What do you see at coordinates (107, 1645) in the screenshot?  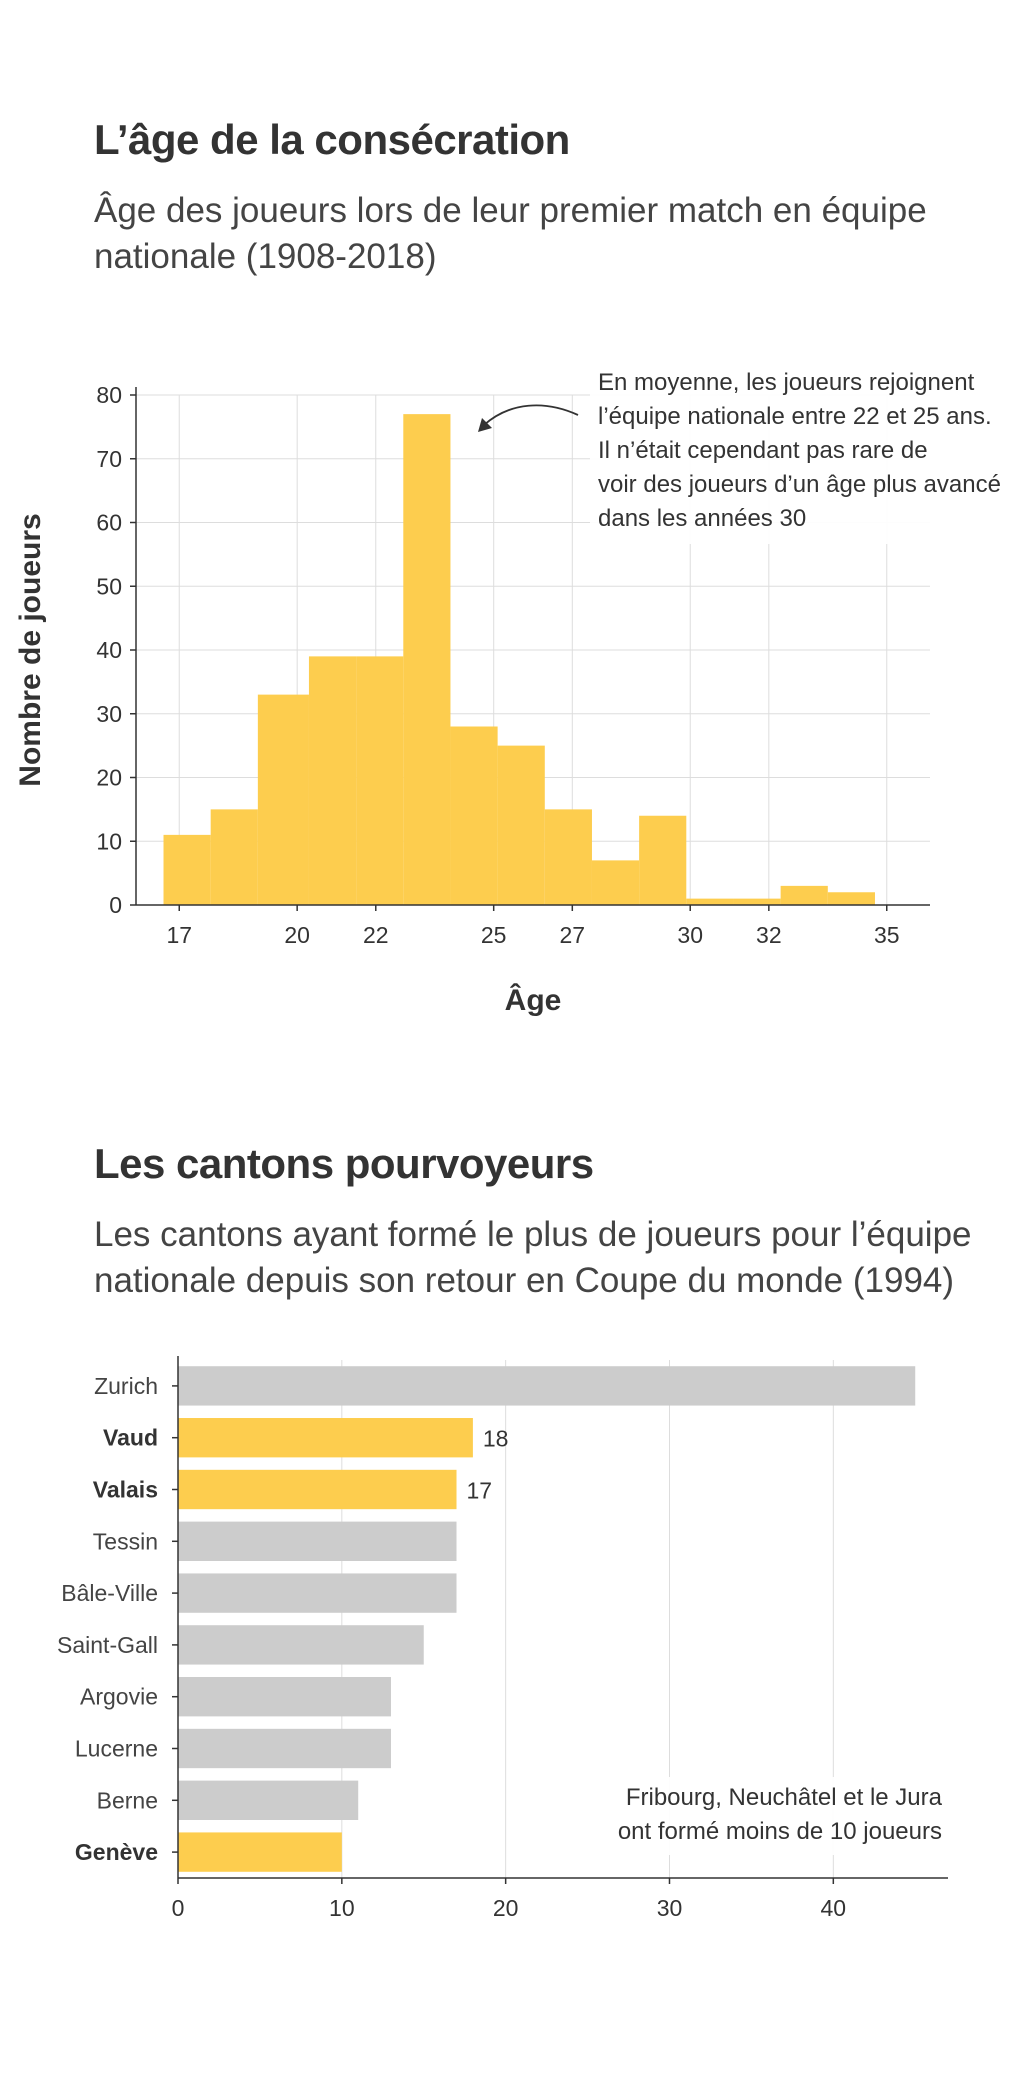 I see `category-label: Saint-Gall` at bounding box center [107, 1645].